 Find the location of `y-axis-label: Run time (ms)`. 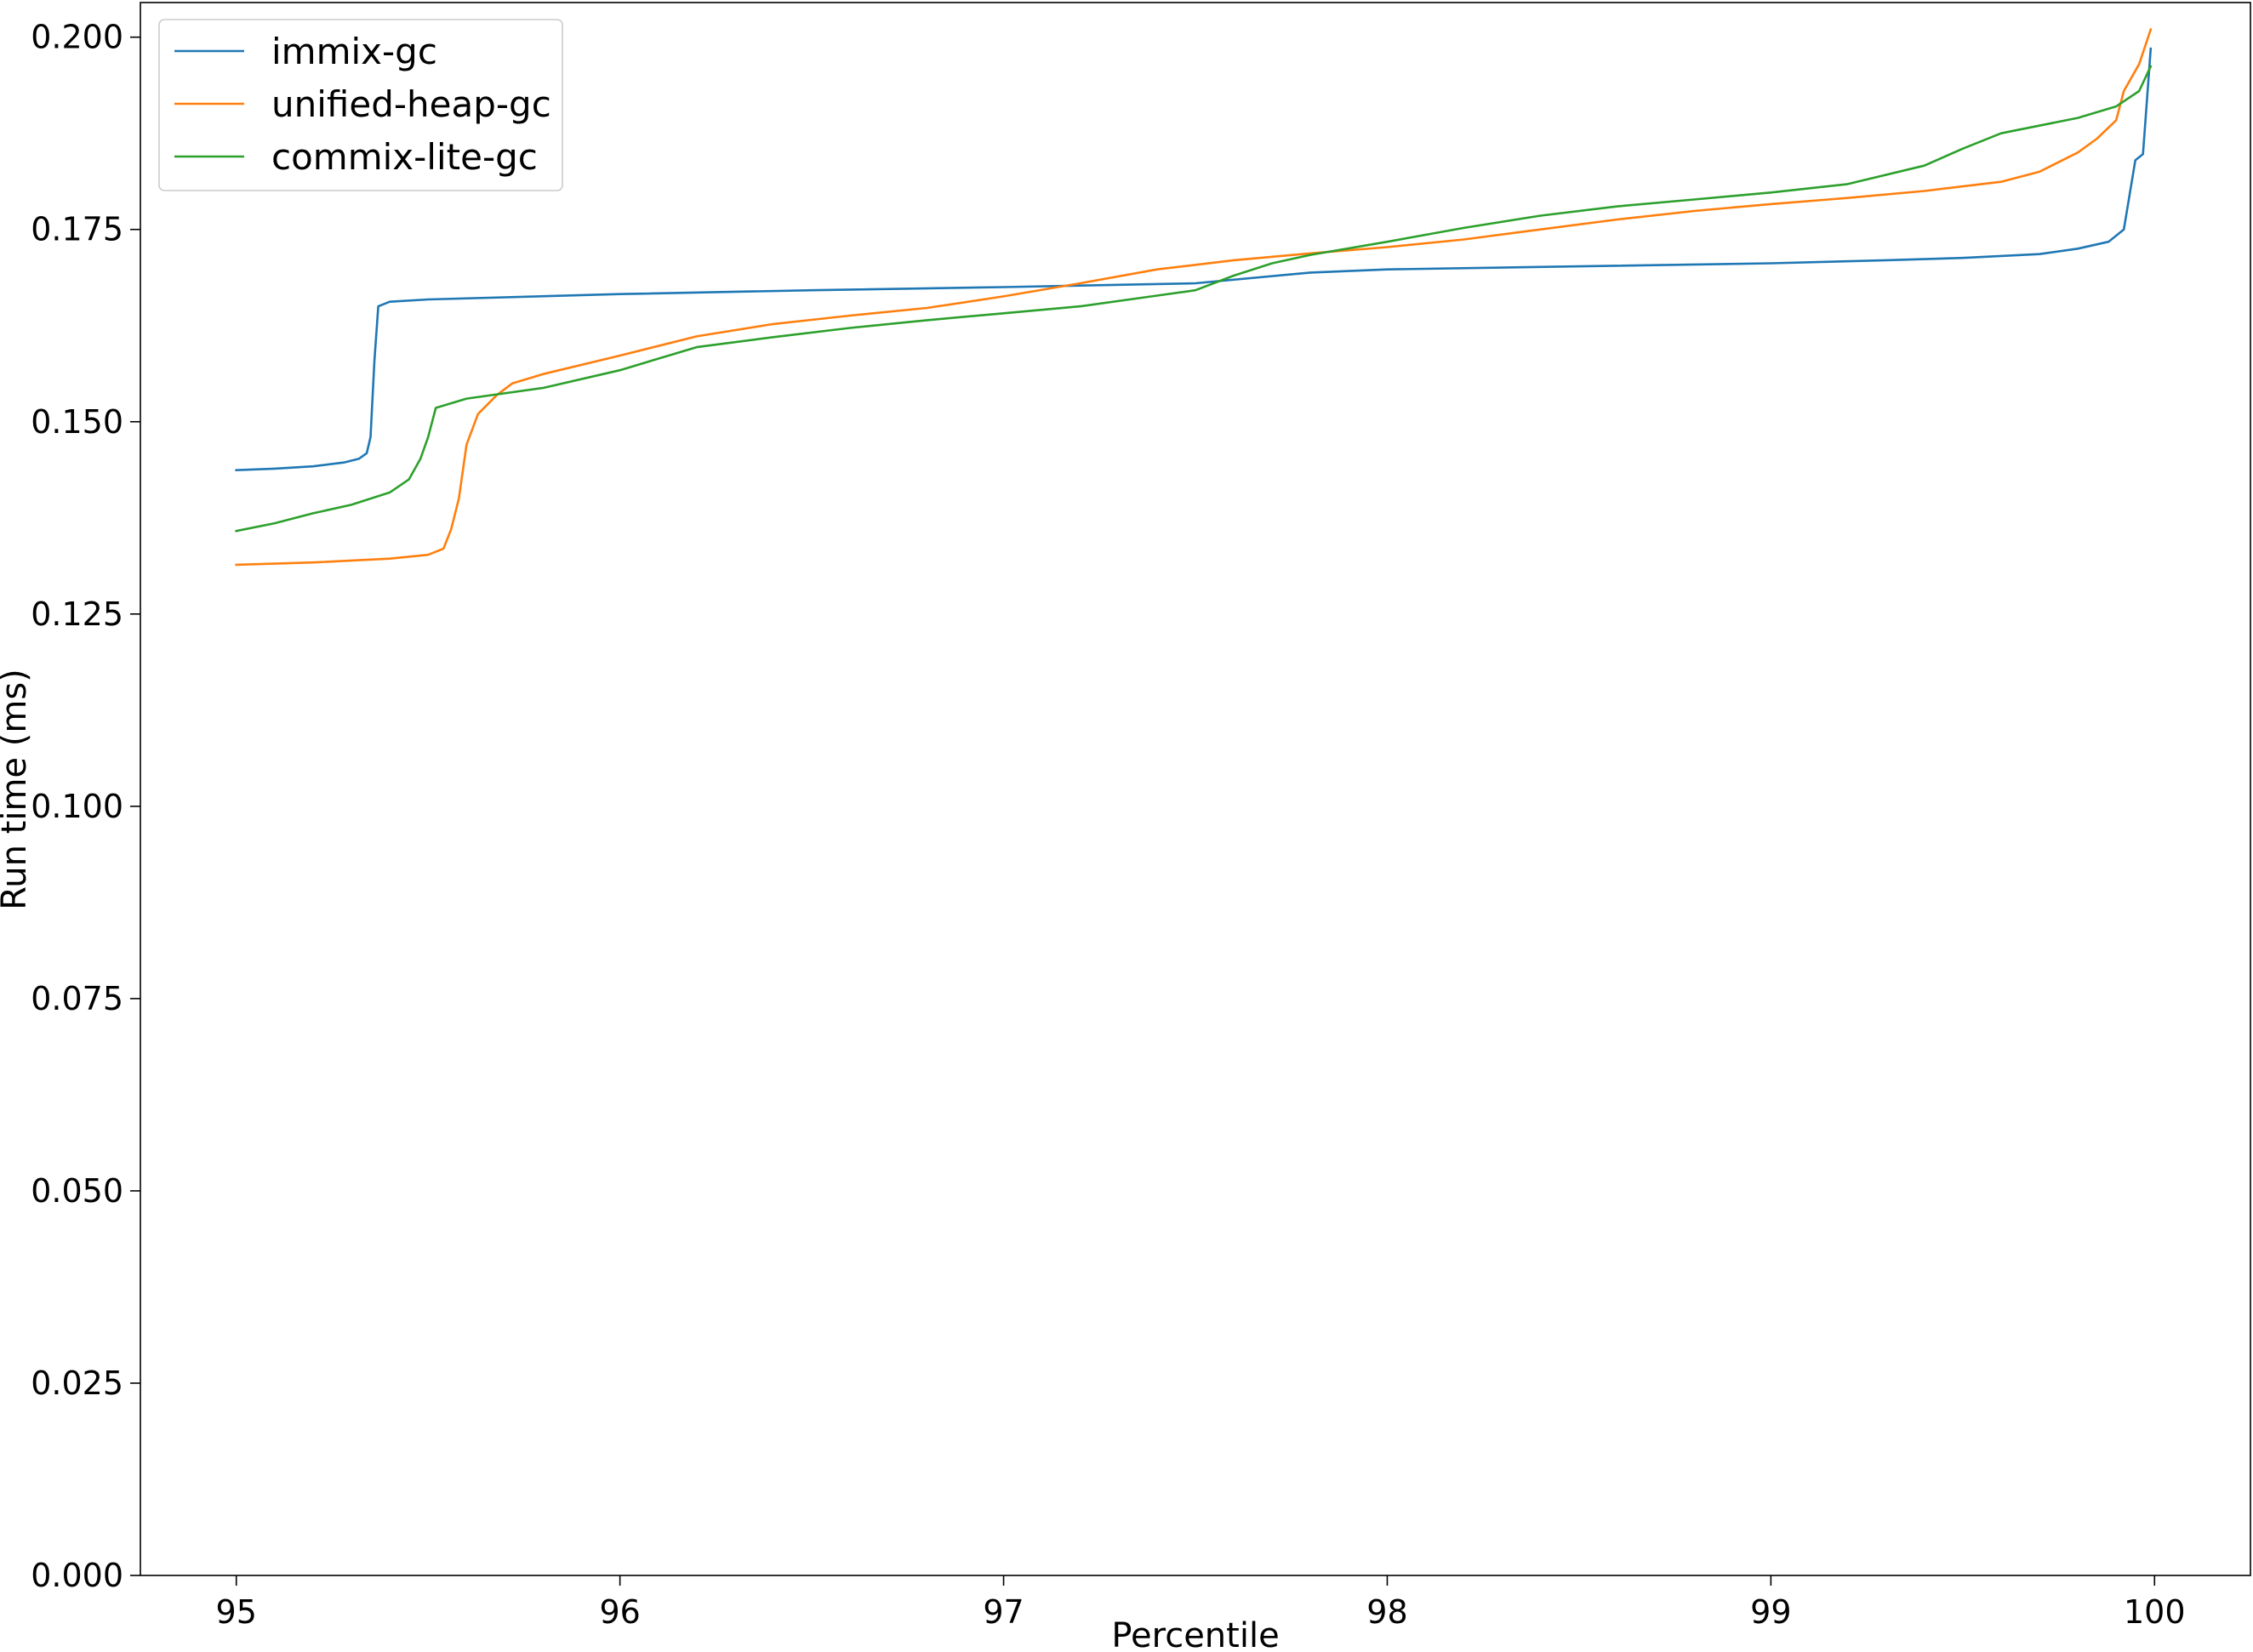

y-axis-label: Run time (ms) is located at coordinates (17, 789).